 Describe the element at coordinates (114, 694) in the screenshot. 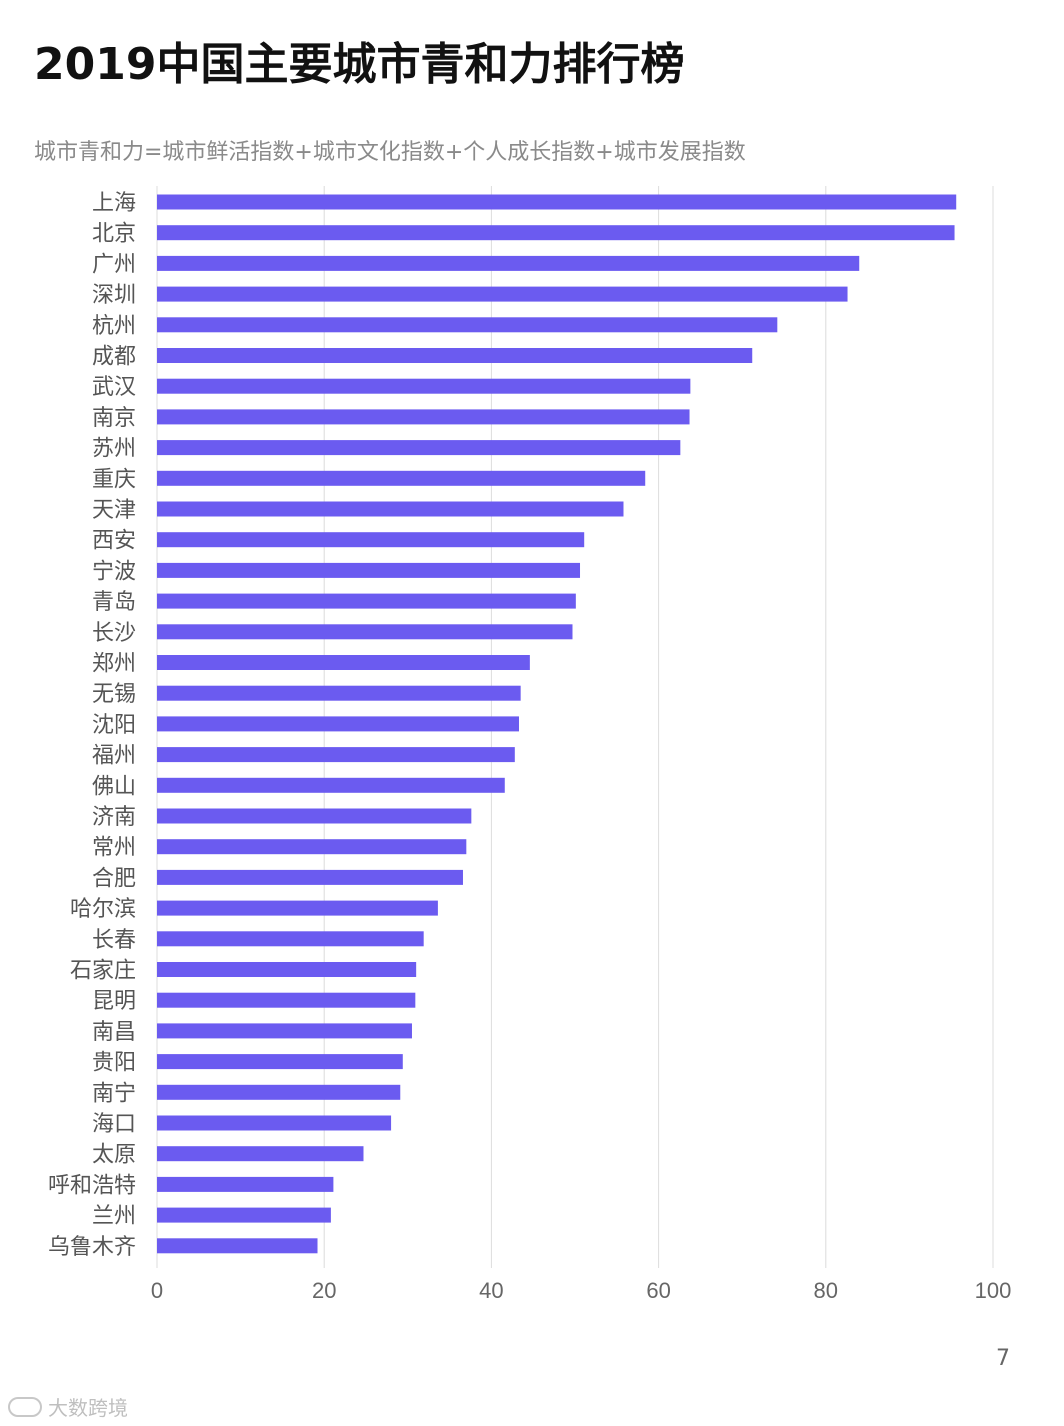

I see `category-label: 无锡` at that location.